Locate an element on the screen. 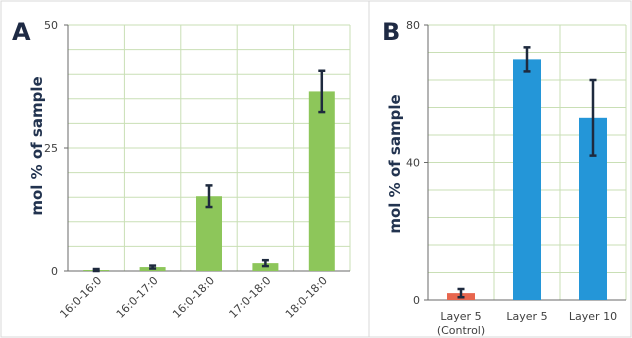 Image resolution: width=632 pixels, height=338 pixels. panel-a-y-tick-label-2: 50 is located at coordinates (51, 25).